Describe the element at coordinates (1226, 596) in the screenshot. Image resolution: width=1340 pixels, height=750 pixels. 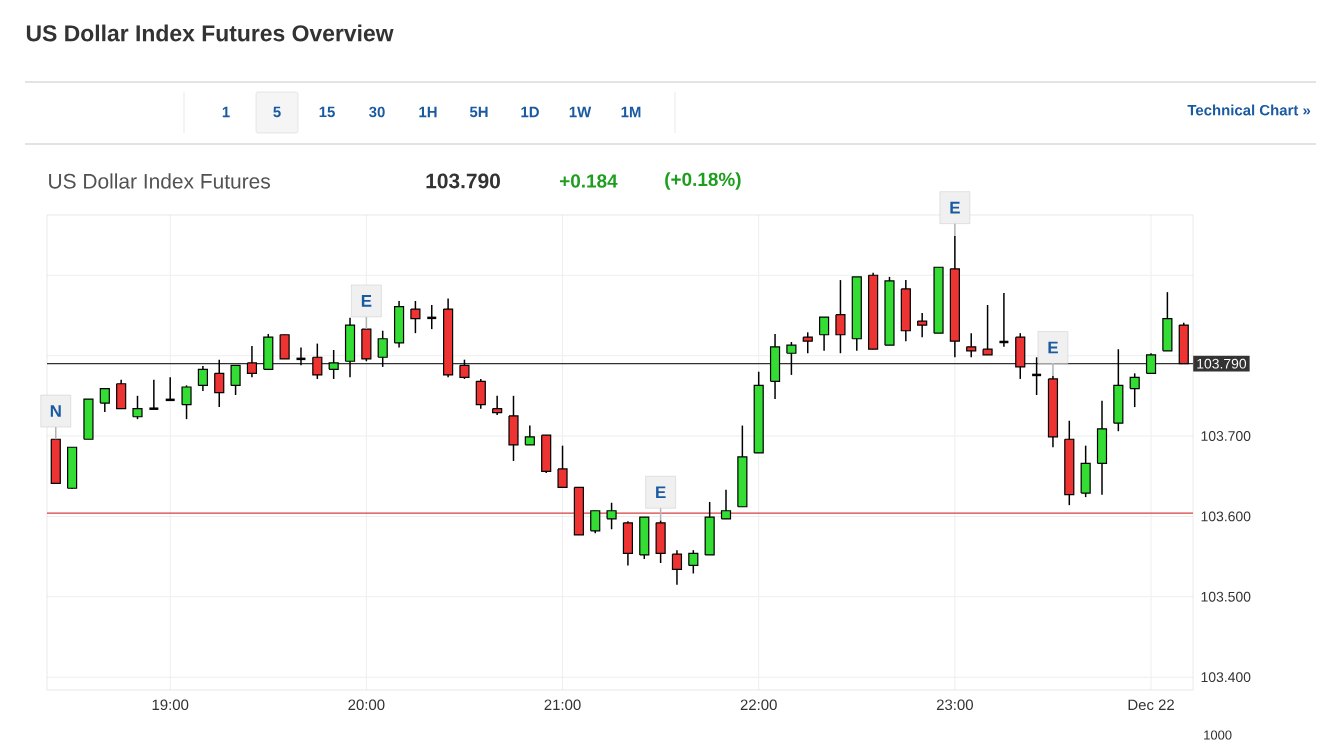
I see `y-tick-label: 103.500` at that location.